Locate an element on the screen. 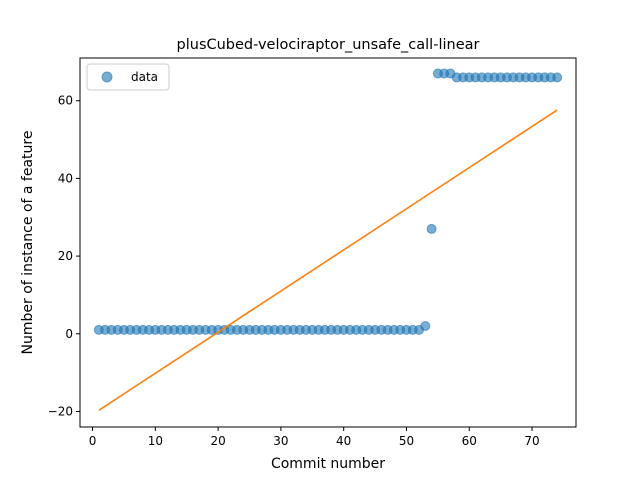  x-tick-label: 30 is located at coordinates (280, 441).